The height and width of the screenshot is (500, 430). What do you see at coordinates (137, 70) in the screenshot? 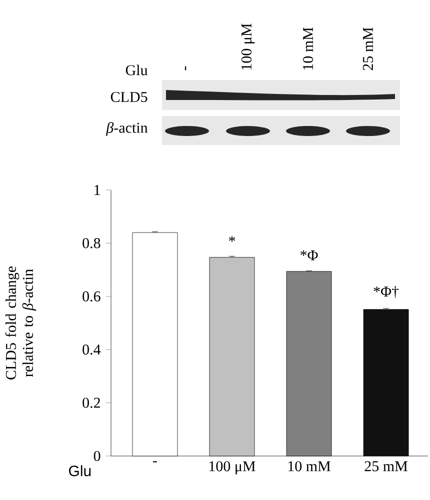
I see `text: Glu` at bounding box center [137, 70].